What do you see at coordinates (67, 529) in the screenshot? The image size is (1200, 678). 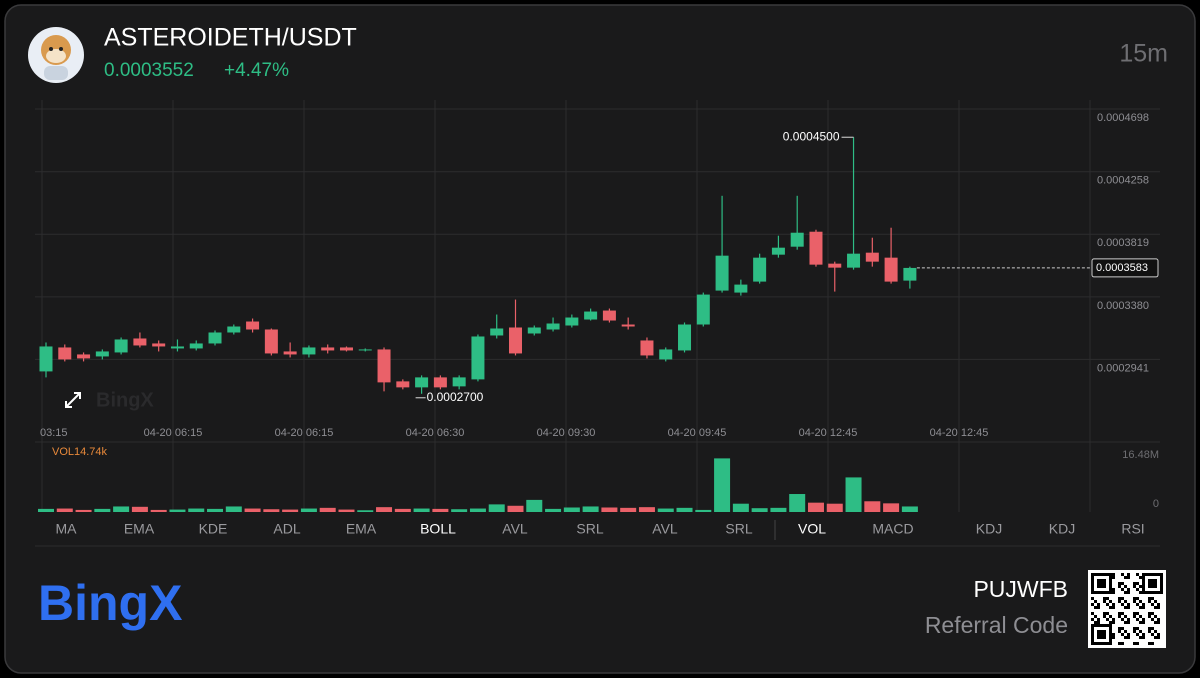 I see `indicator-tab: MA` at bounding box center [67, 529].